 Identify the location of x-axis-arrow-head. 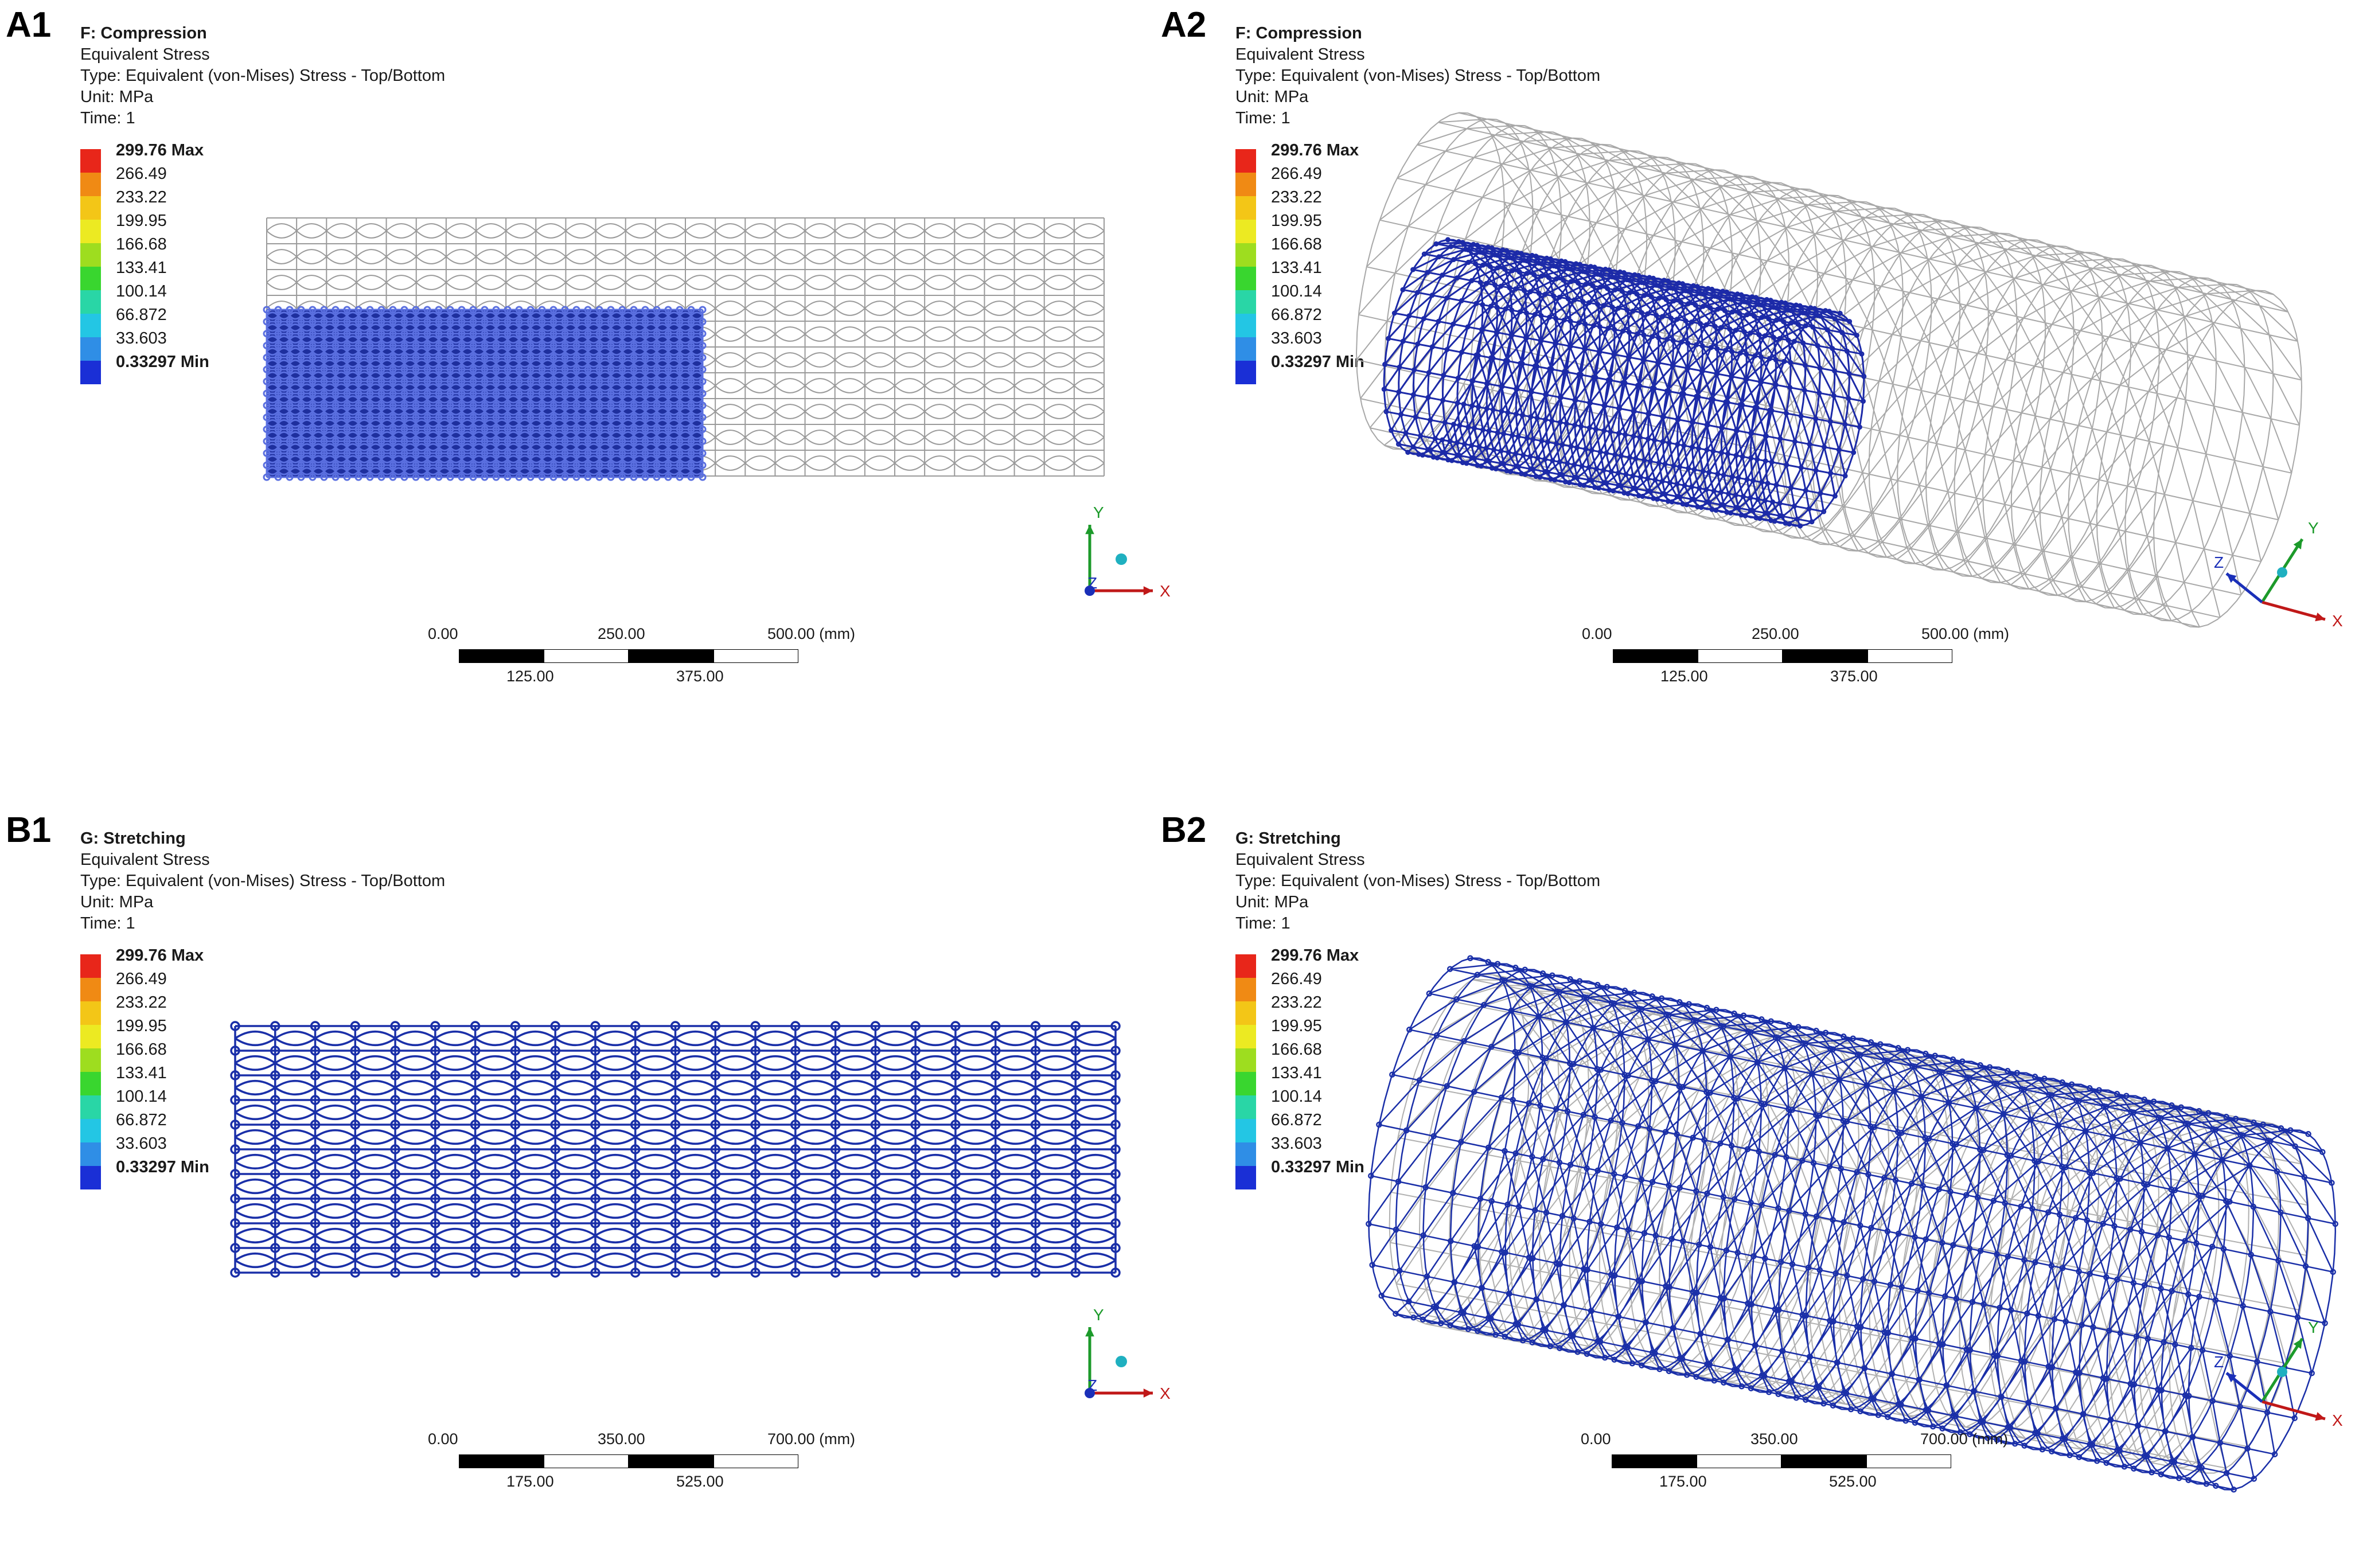
(1148, 1393).